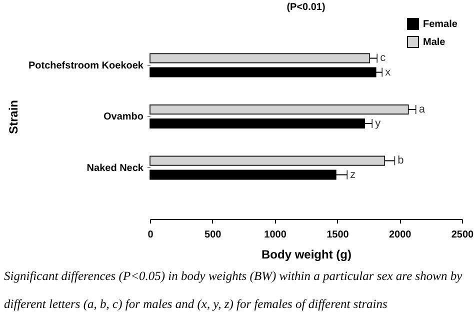  What do you see at coordinates (275, 235) in the screenshot?
I see `x-tick-label: 1000` at bounding box center [275, 235].